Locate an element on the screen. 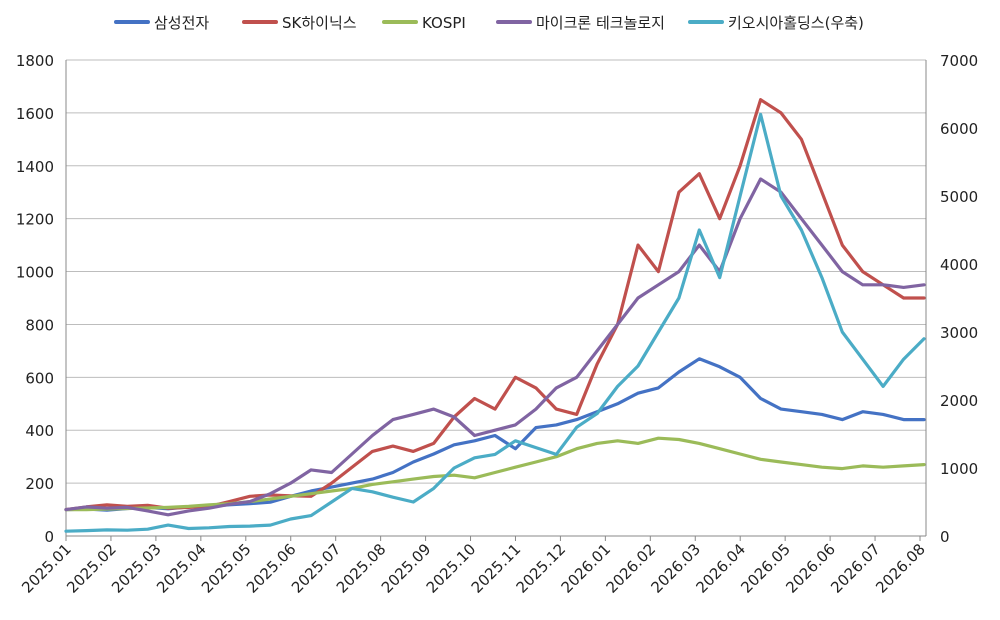 This screenshot has height=620, width=1000. y-tick-label: 600 is located at coordinates (39, 378).